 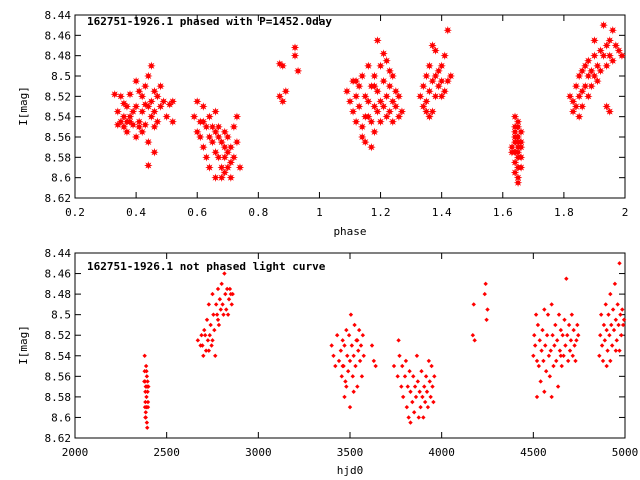 I want to click on y-tick-label: 8.44, so click(x=58, y=15).